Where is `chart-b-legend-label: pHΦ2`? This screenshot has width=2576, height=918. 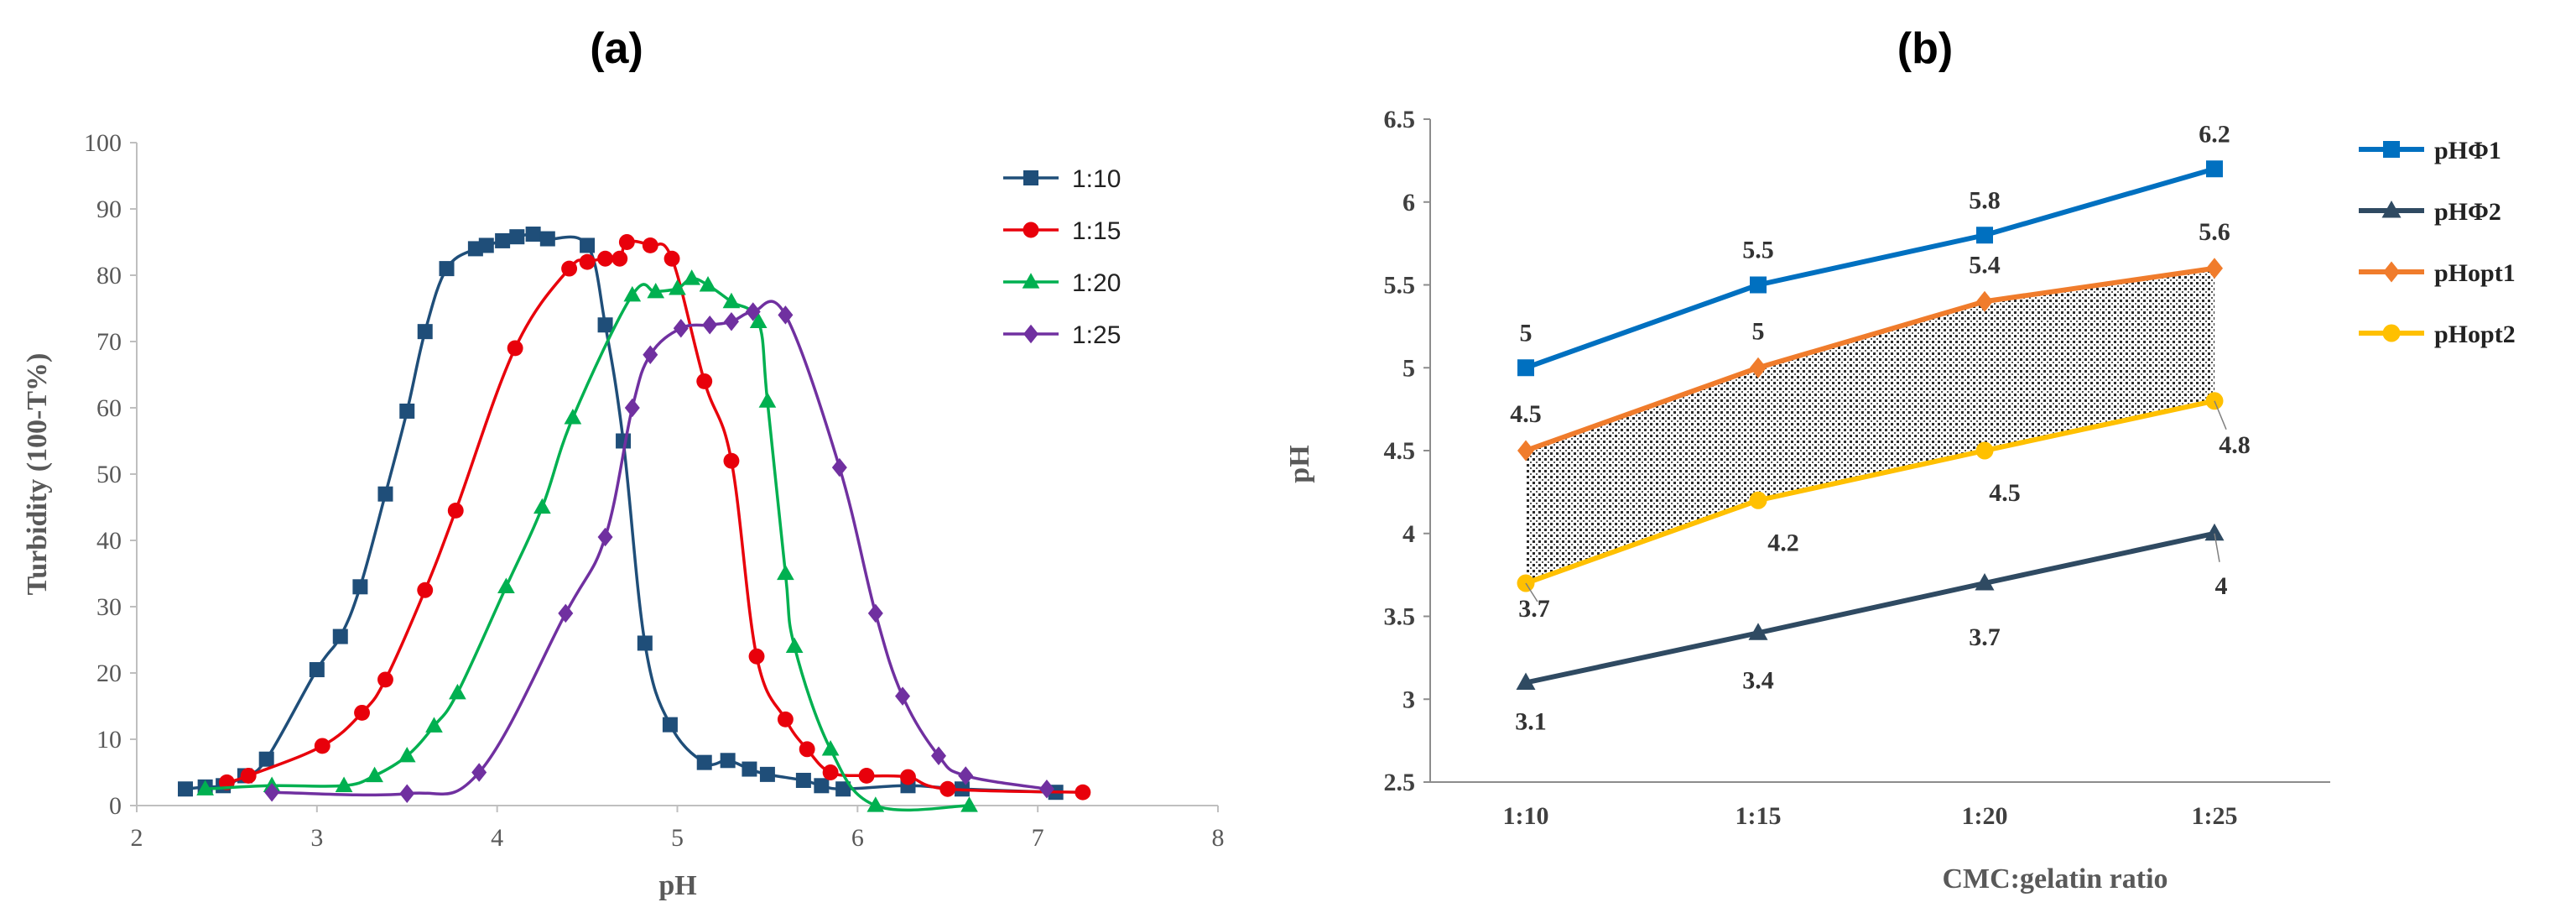 chart-b-legend-label: pHΦ2 is located at coordinates (2467, 212).